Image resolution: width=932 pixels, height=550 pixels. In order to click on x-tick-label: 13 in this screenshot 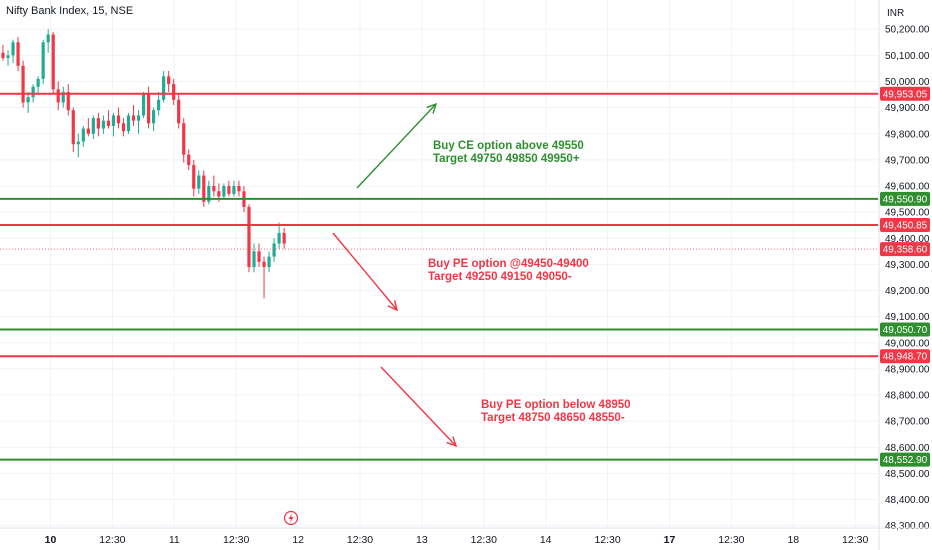, I will do `click(422, 540)`.